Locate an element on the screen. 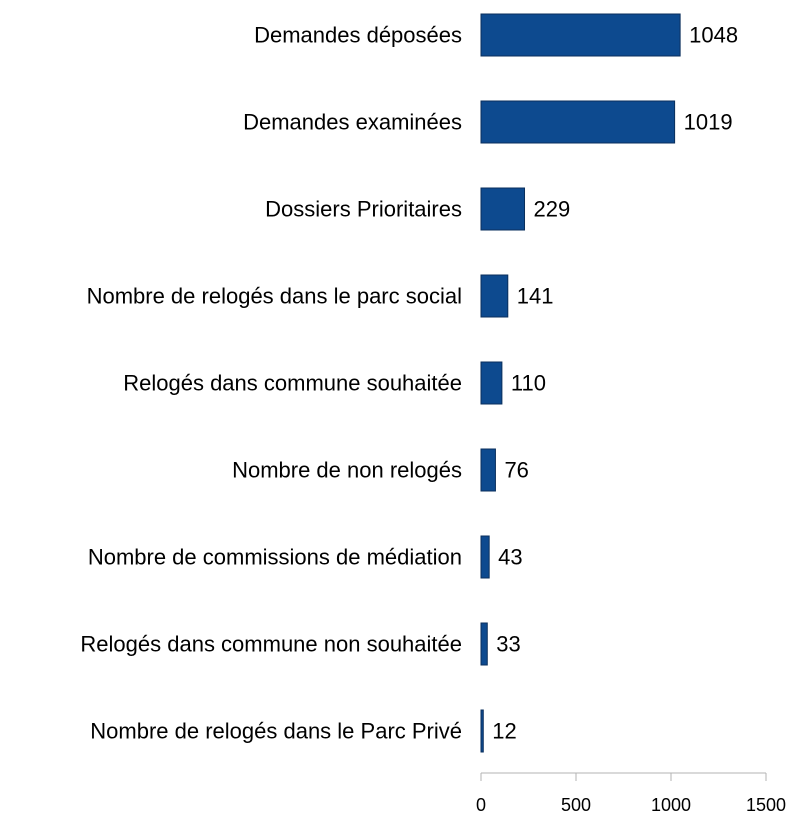  value-label: 43 is located at coordinates (510, 557).